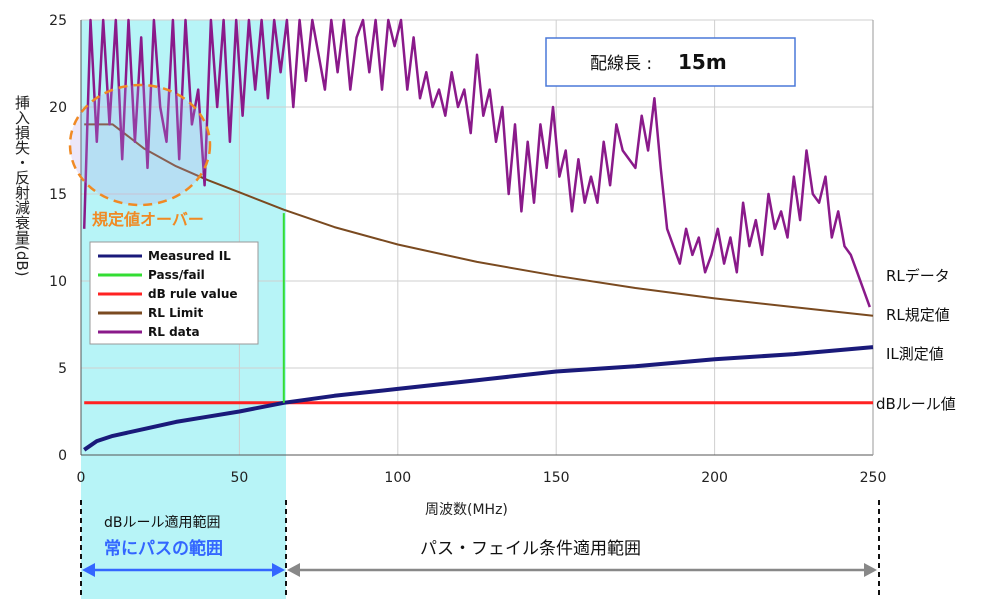  Describe the element at coordinates (189, 256) in the screenshot. I see `legend-label: Measured IL` at that location.